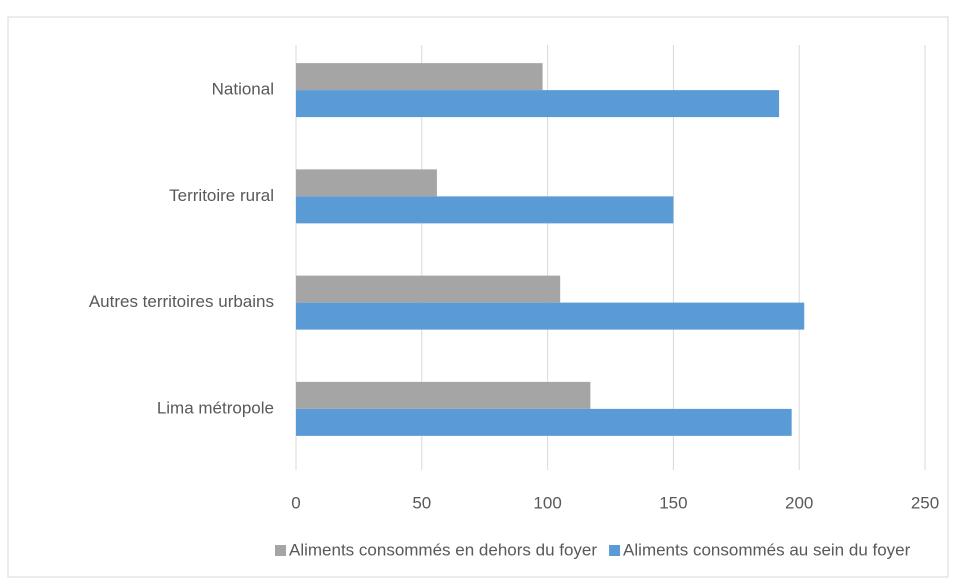 This screenshot has width=957, height=585. I want to click on legend-label: Aliments consommés en dehors du foyer, so click(443, 549).